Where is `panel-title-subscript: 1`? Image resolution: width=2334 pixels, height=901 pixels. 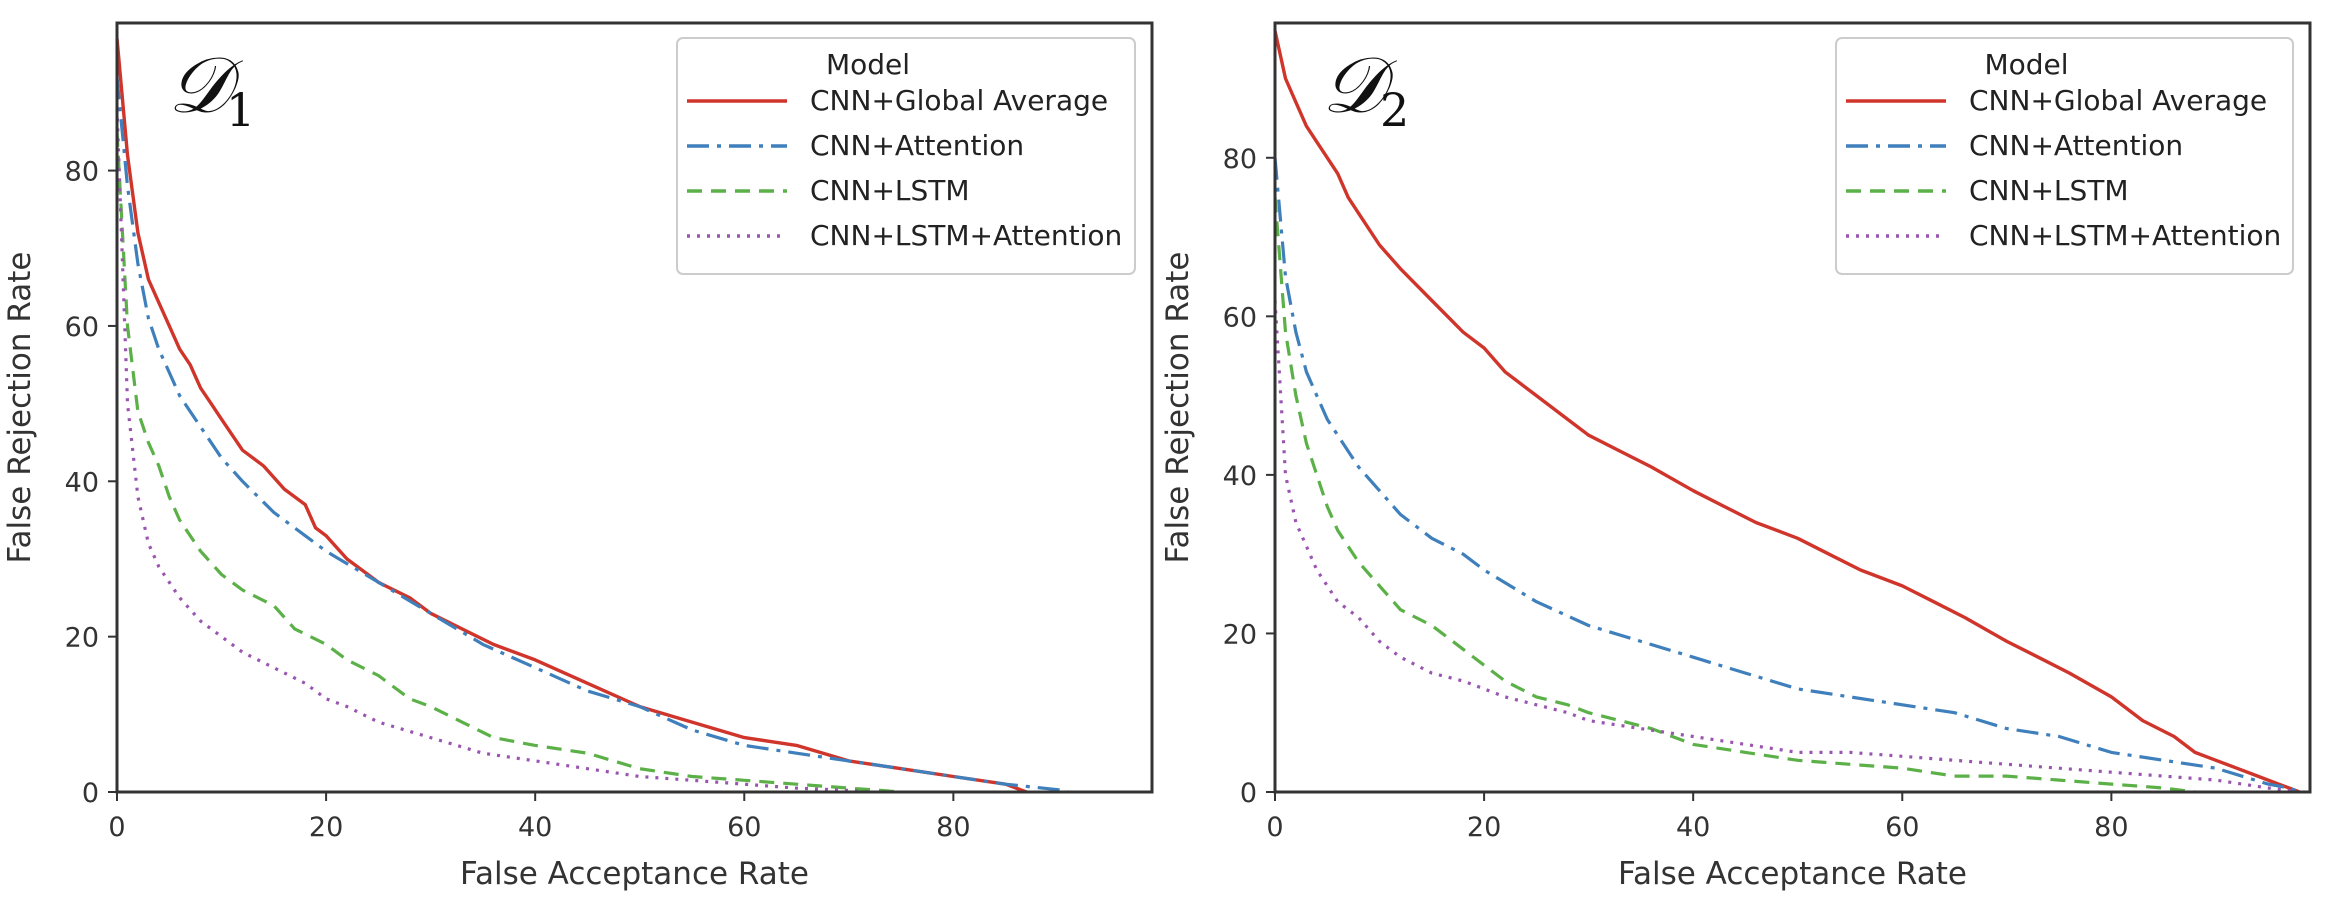
panel-title-subscript: 1 is located at coordinates (240, 110).